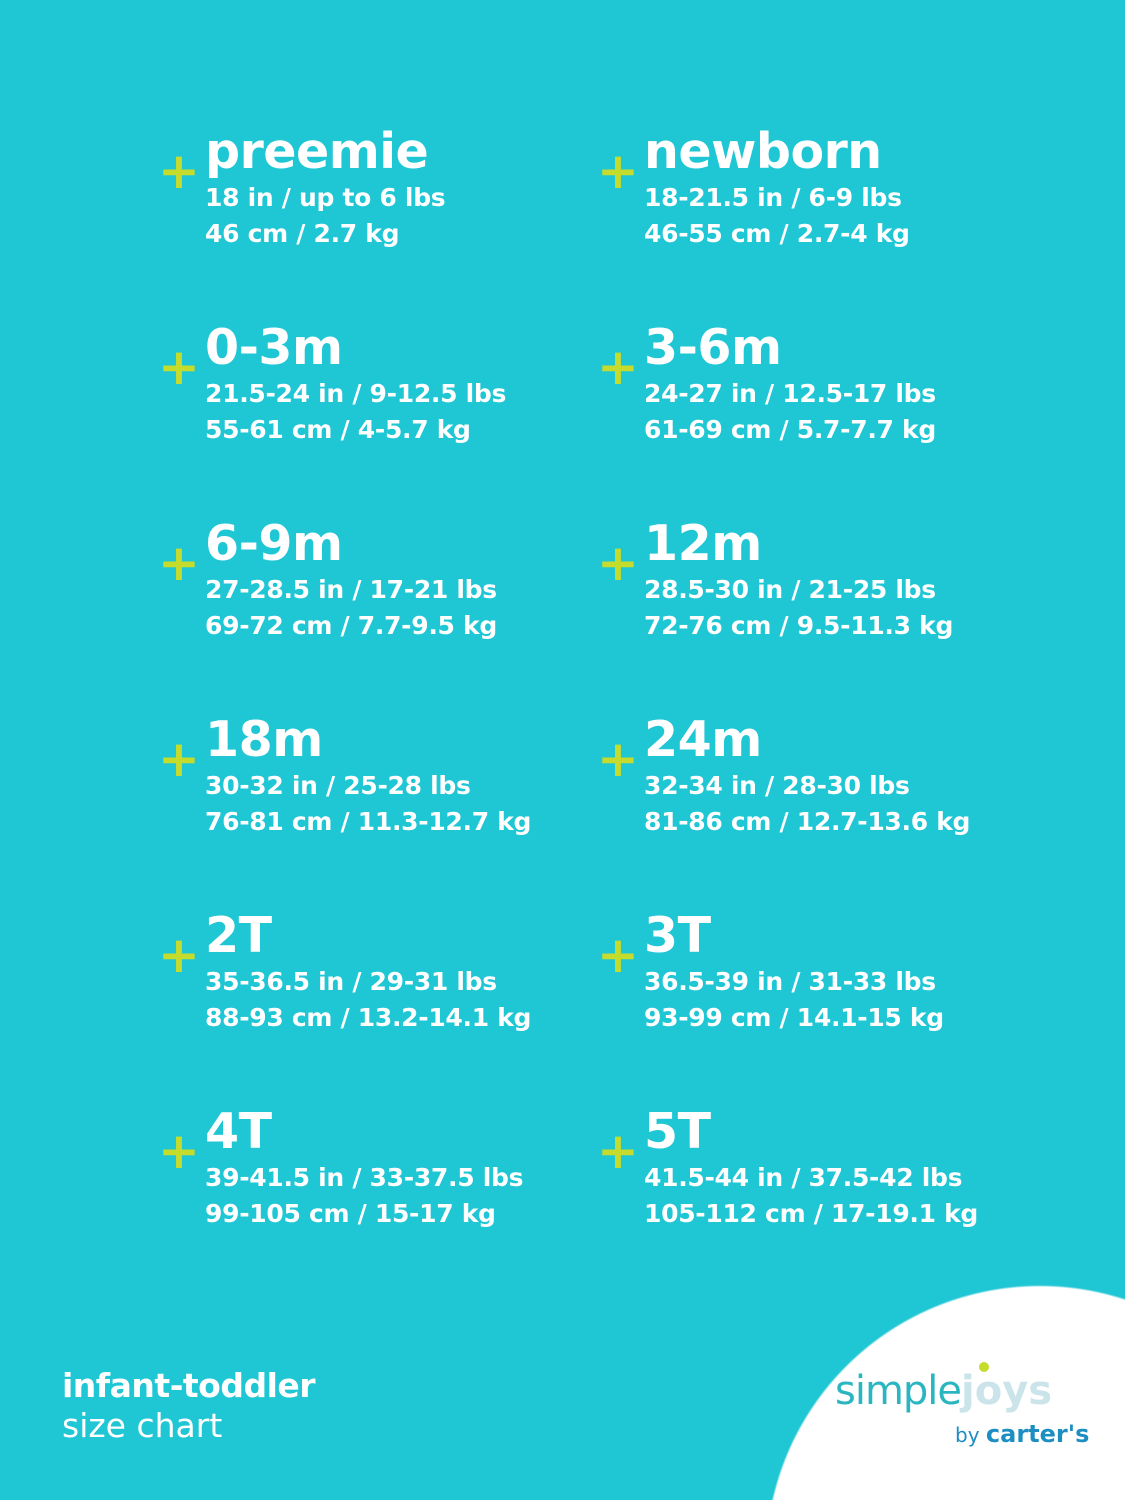  I want to click on size-name: 4T, so click(238, 1131).